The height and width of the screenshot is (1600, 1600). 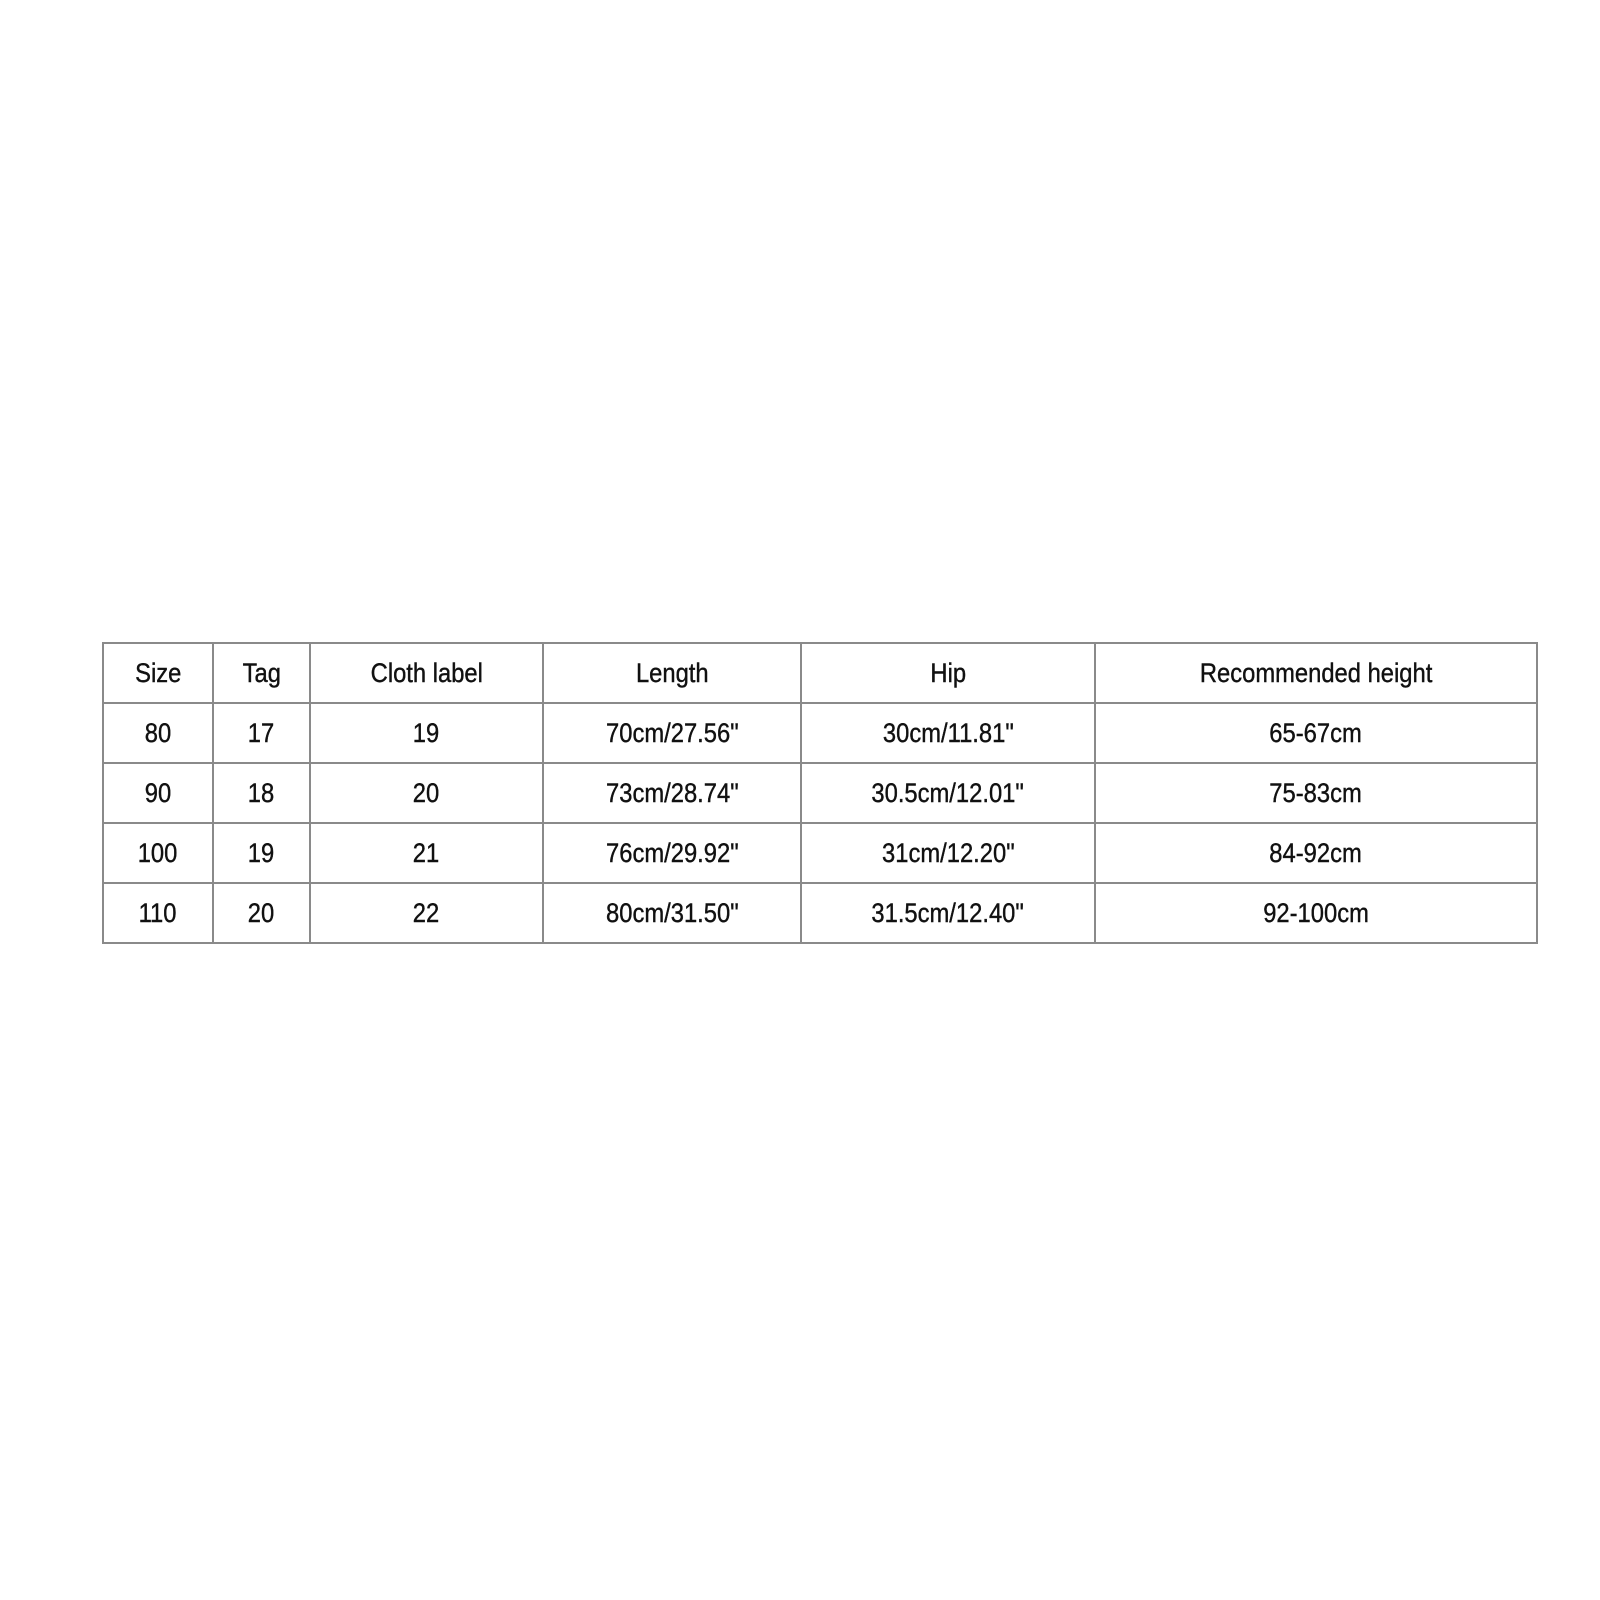 I want to click on table-cell: 30cm/11.81", so click(x=948, y=733).